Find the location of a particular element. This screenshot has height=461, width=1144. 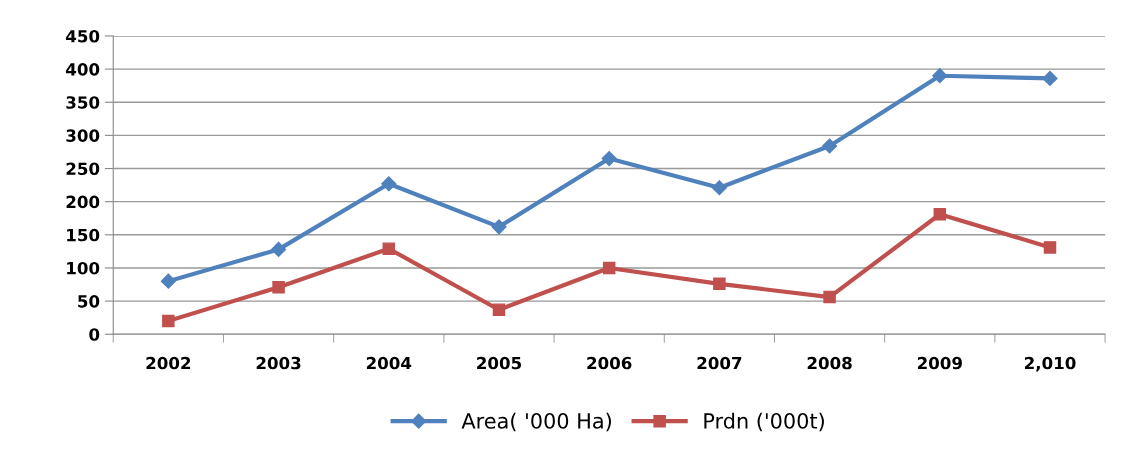

y-tick-label: 300 is located at coordinates (83, 135).